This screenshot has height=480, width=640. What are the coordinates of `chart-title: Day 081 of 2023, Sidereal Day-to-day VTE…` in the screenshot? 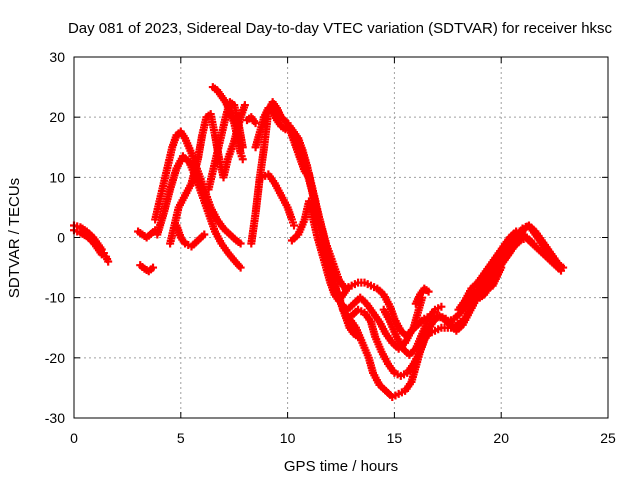 It's located at (340, 28).